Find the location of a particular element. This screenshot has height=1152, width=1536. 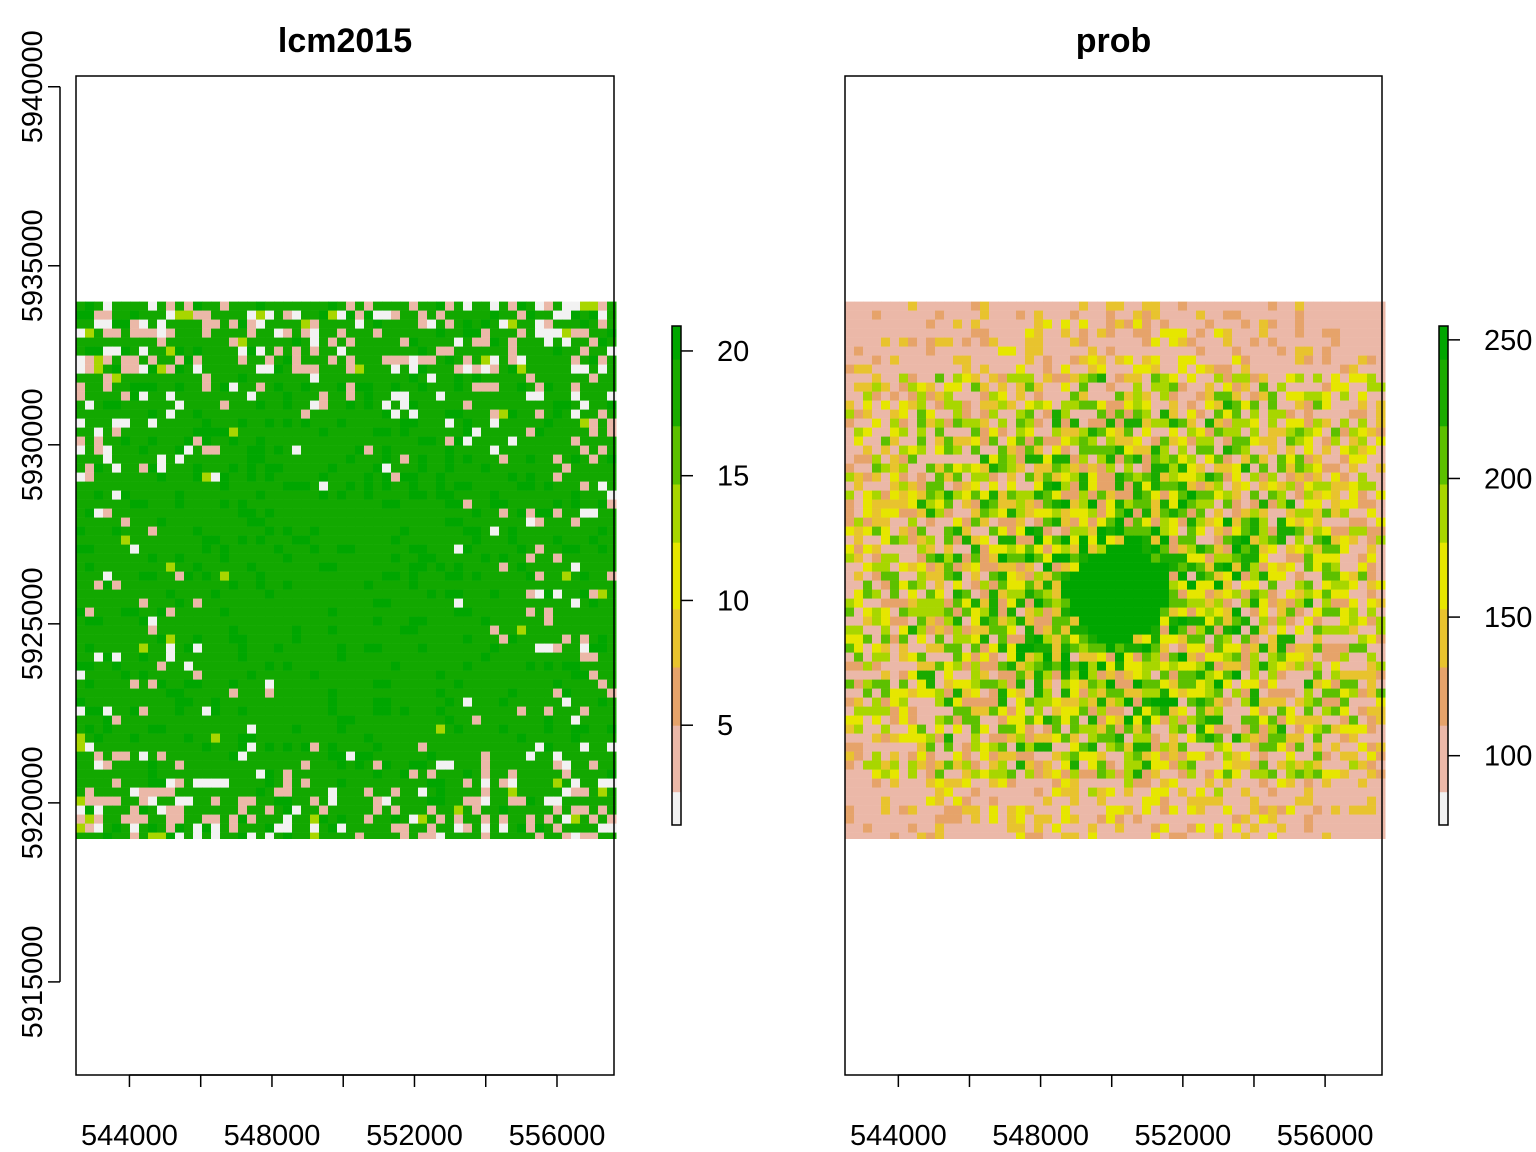

legend-tick-label: 200 is located at coordinates (1508, 479).